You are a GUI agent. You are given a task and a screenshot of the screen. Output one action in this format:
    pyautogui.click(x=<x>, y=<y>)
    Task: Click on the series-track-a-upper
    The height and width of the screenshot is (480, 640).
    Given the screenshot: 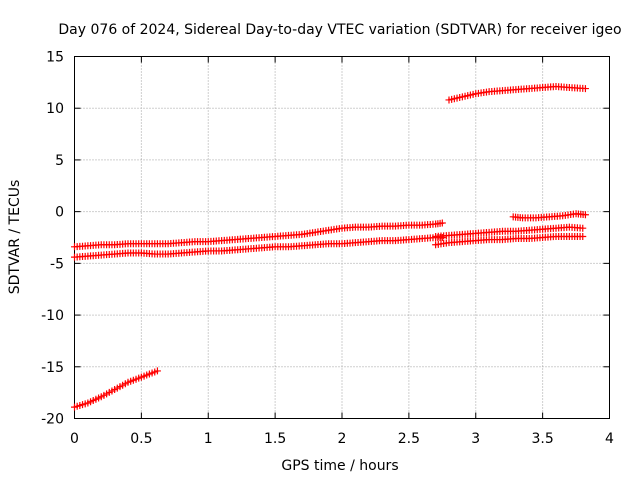 What is the action you would take?
    pyautogui.click(x=258, y=235)
    